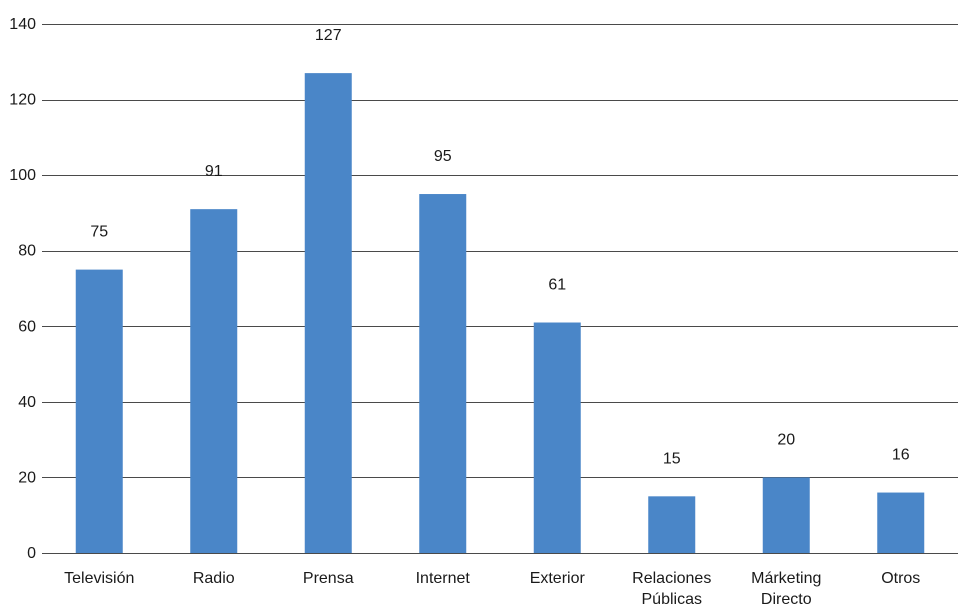 The height and width of the screenshot is (610, 958). I want to click on y-tick-label: 40, so click(27, 402).